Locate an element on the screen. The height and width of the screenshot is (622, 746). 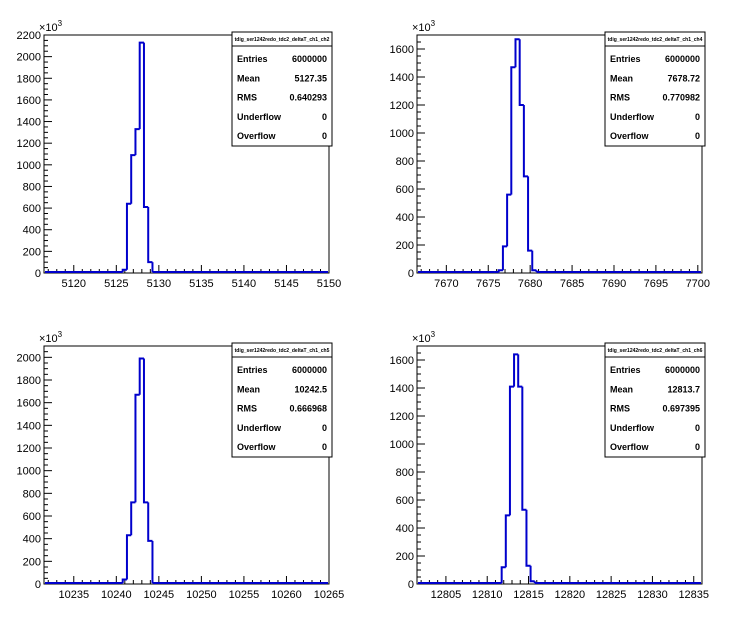
x-tick-label: 12830 is located at coordinates (652, 595).